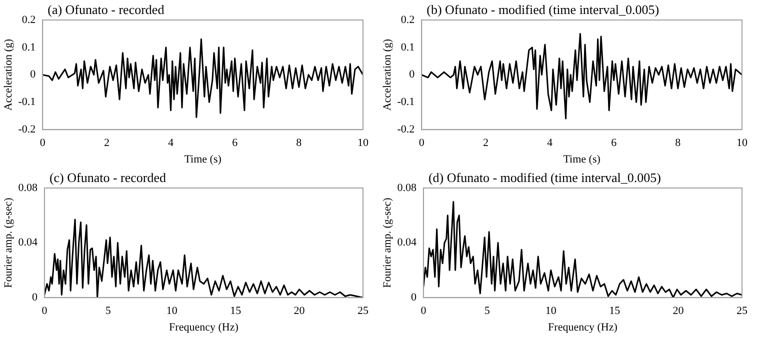 The image size is (758, 337). What do you see at coordinates (108, 177) in the screenshot?
I see `chart-title: (c) Ofunato - recorded` at bounding box center [108, 177].